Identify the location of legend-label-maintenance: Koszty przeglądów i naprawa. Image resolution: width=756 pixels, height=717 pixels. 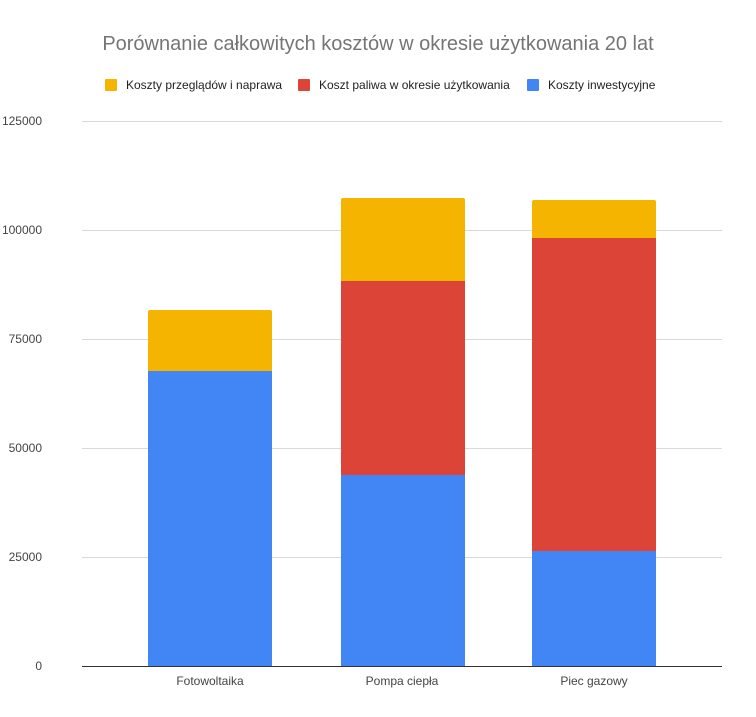
(204, 85).